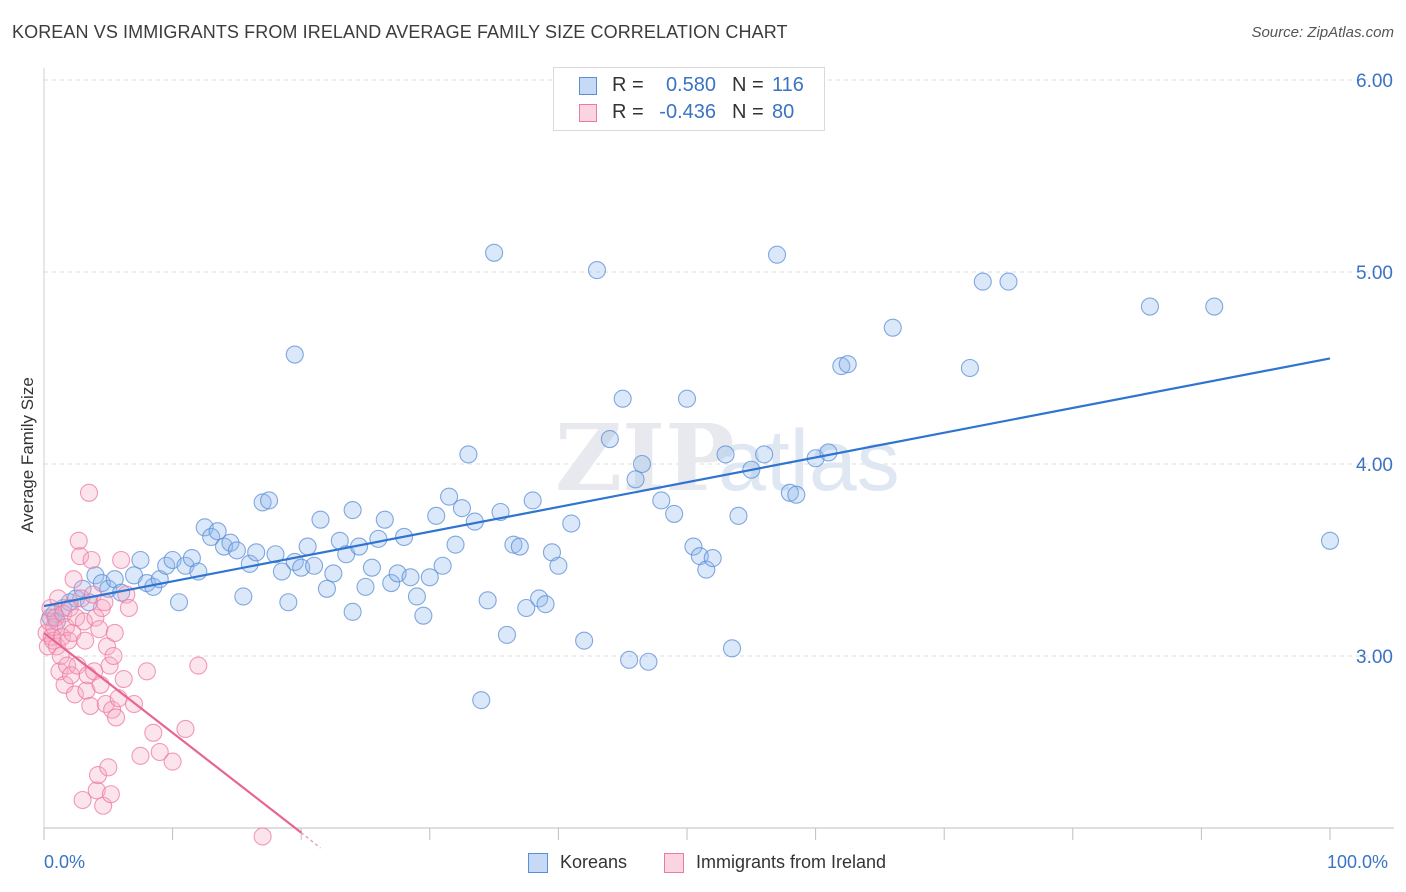 This screenshot has height=892, width=1406. I want to click on y-tick-label: 5.00, so click(1374, 273).